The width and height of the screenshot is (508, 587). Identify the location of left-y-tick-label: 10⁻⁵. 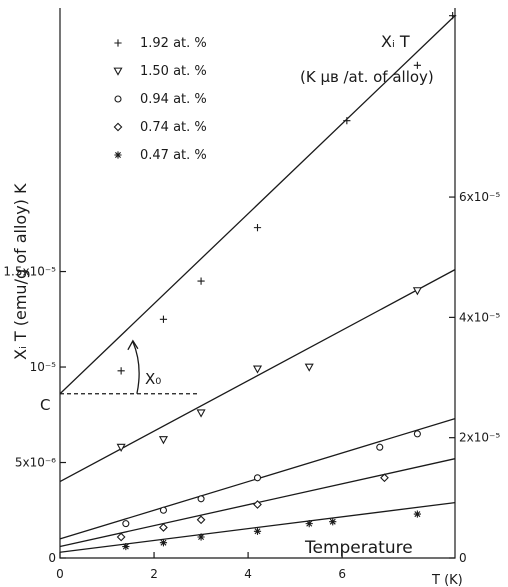
(43, 367).